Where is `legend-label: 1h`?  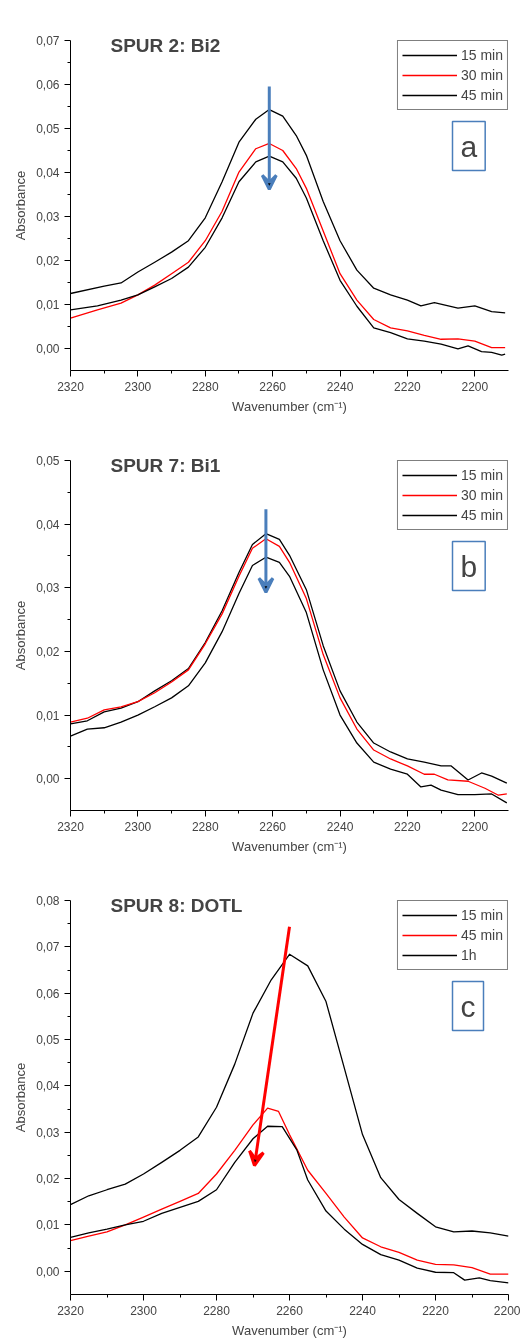 legend-label: 1h is located at coordinates (469, 955).